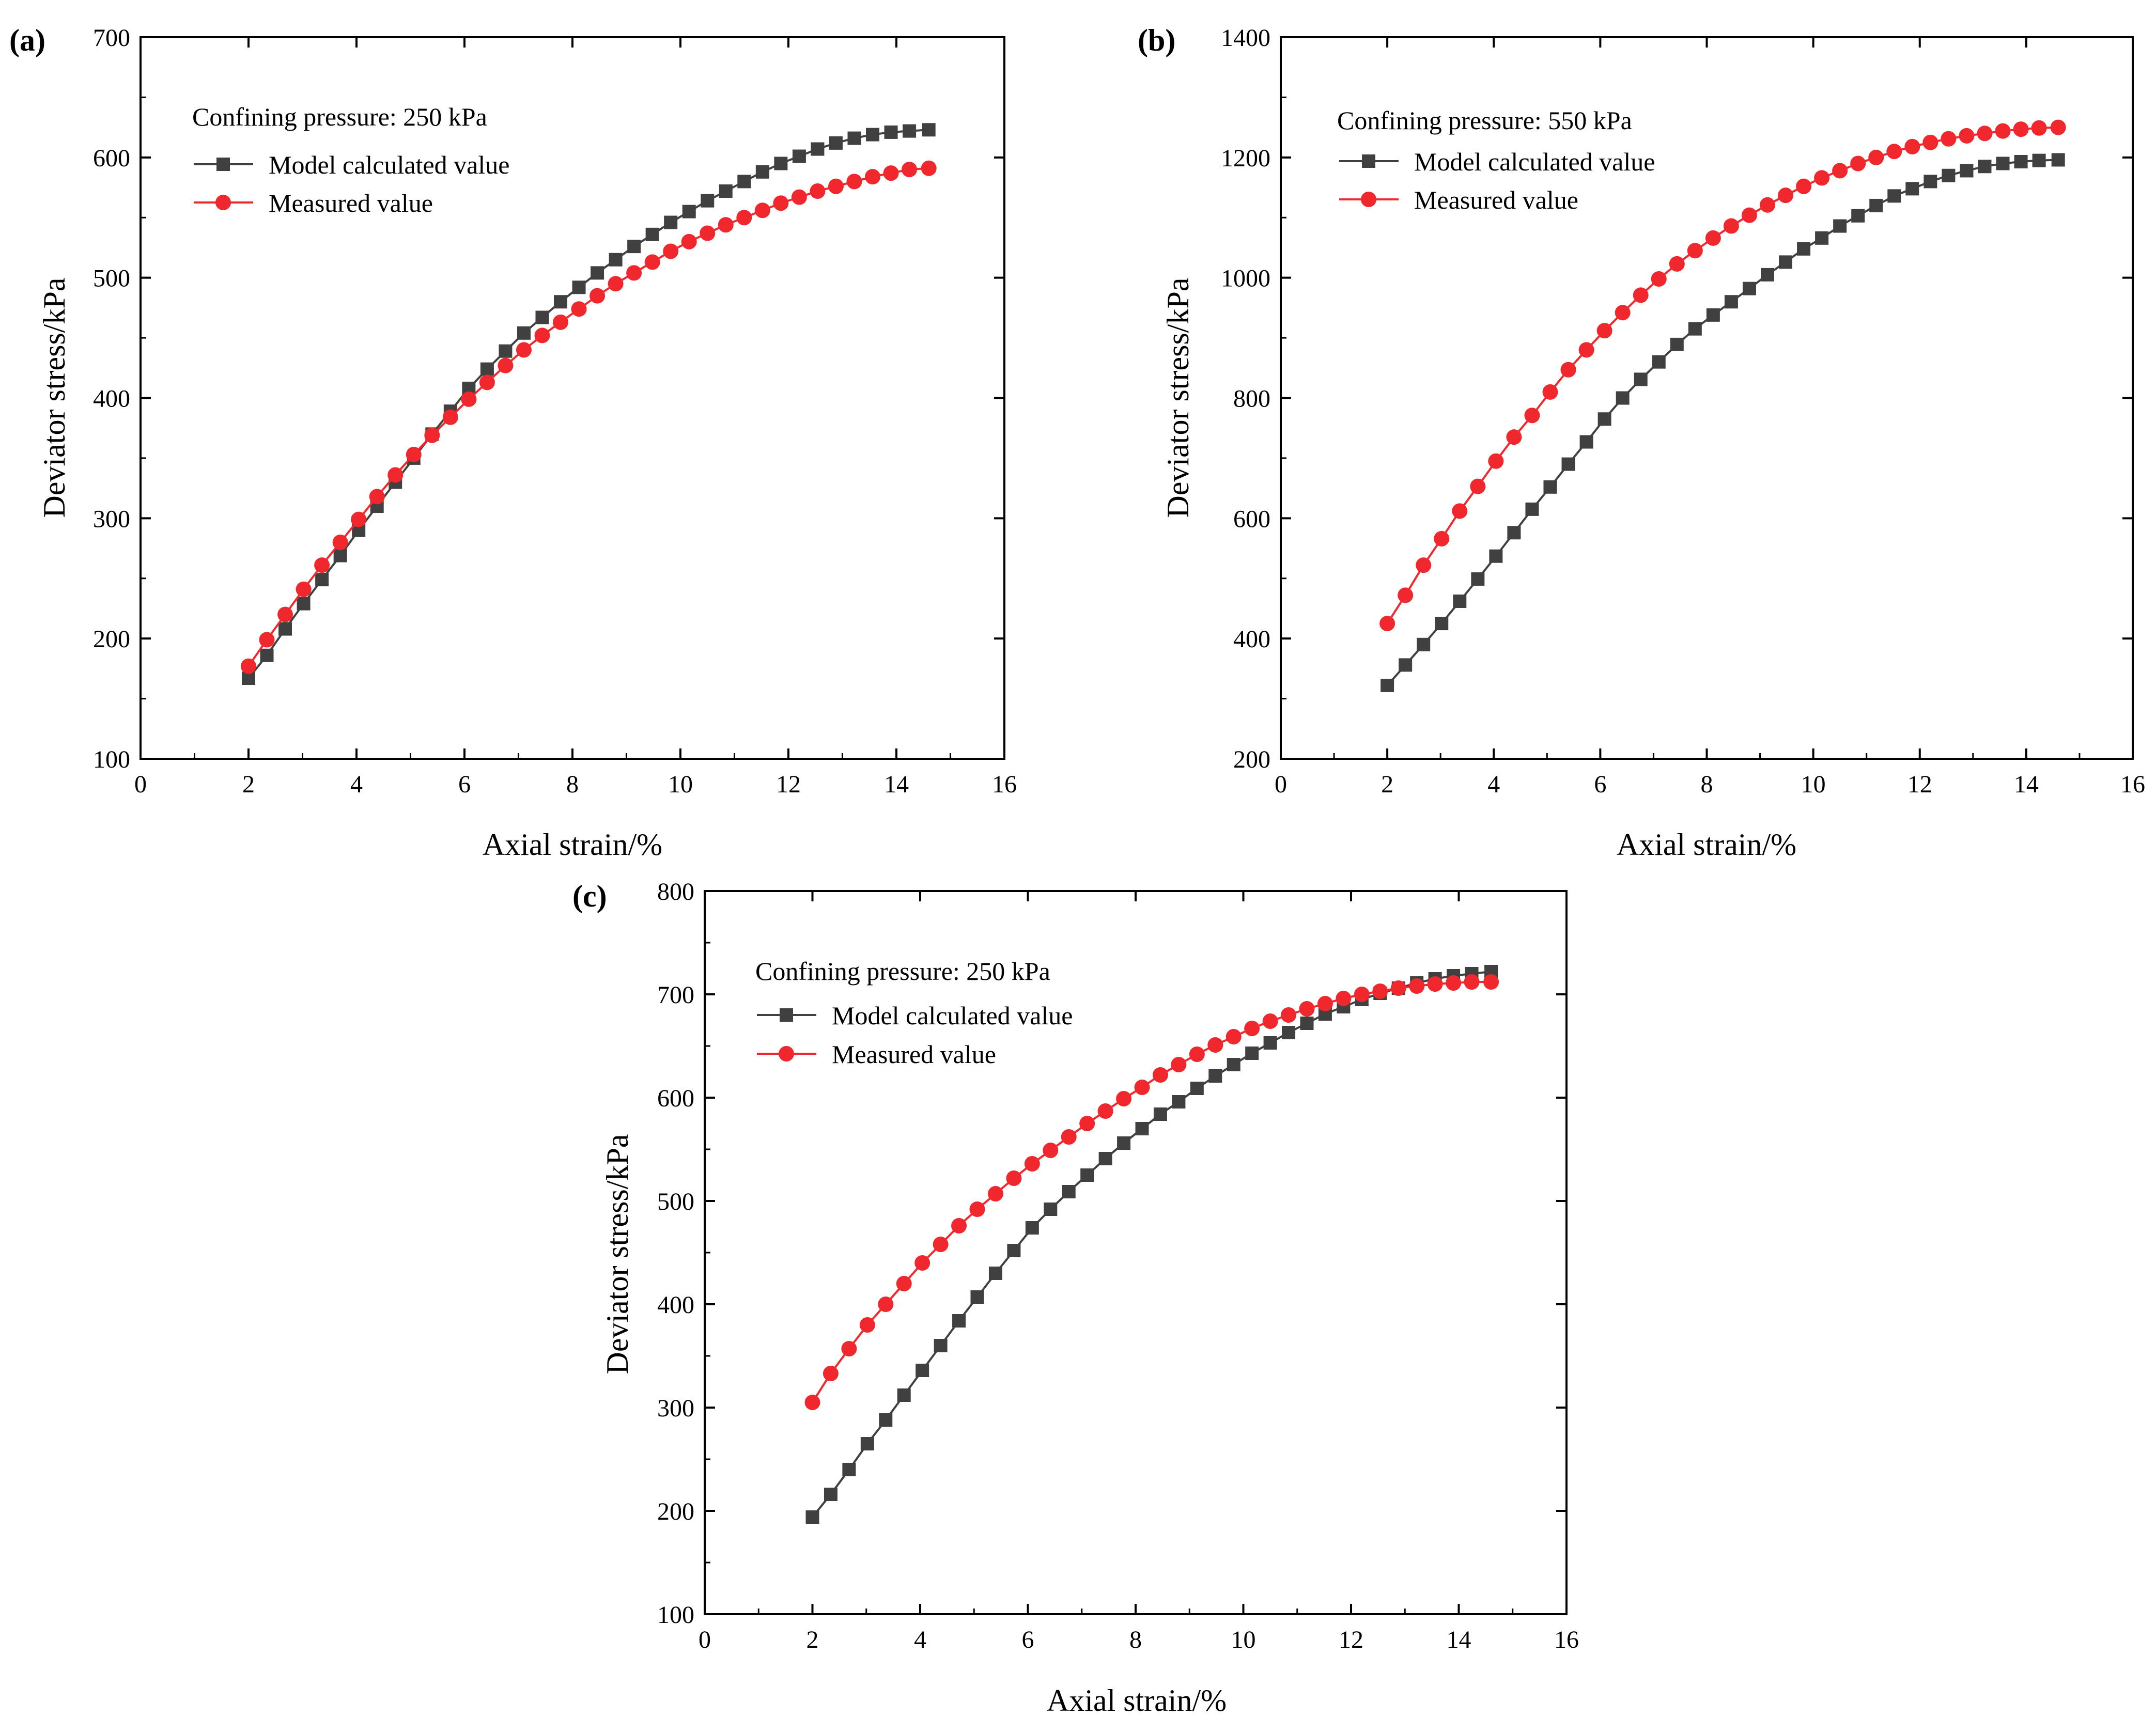 Image resolution: width=2156 pixels, height=1733 pixels. I want to click on panel-c-x-tick-label-14: 14, so click(1459, 1640).